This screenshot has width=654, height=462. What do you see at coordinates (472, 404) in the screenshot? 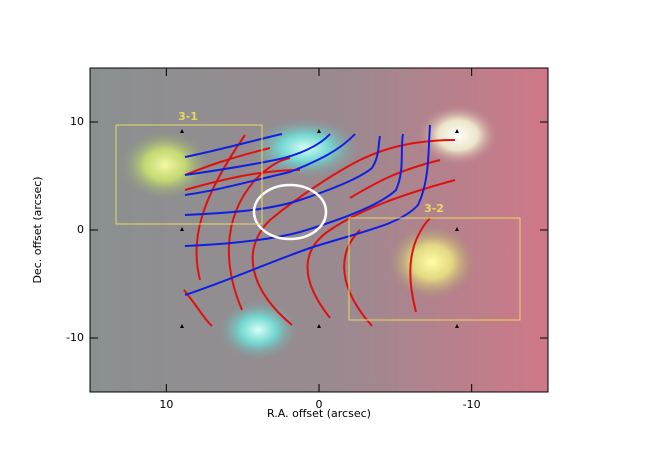
I see `x-tick-label: -10` at bounding box center [472, 404].